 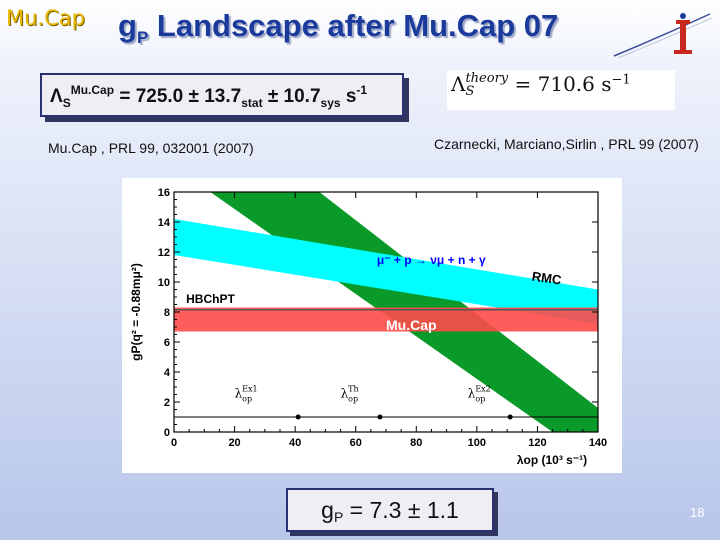 I want to click on point-label: λopTh, so click(x=350, y=394).